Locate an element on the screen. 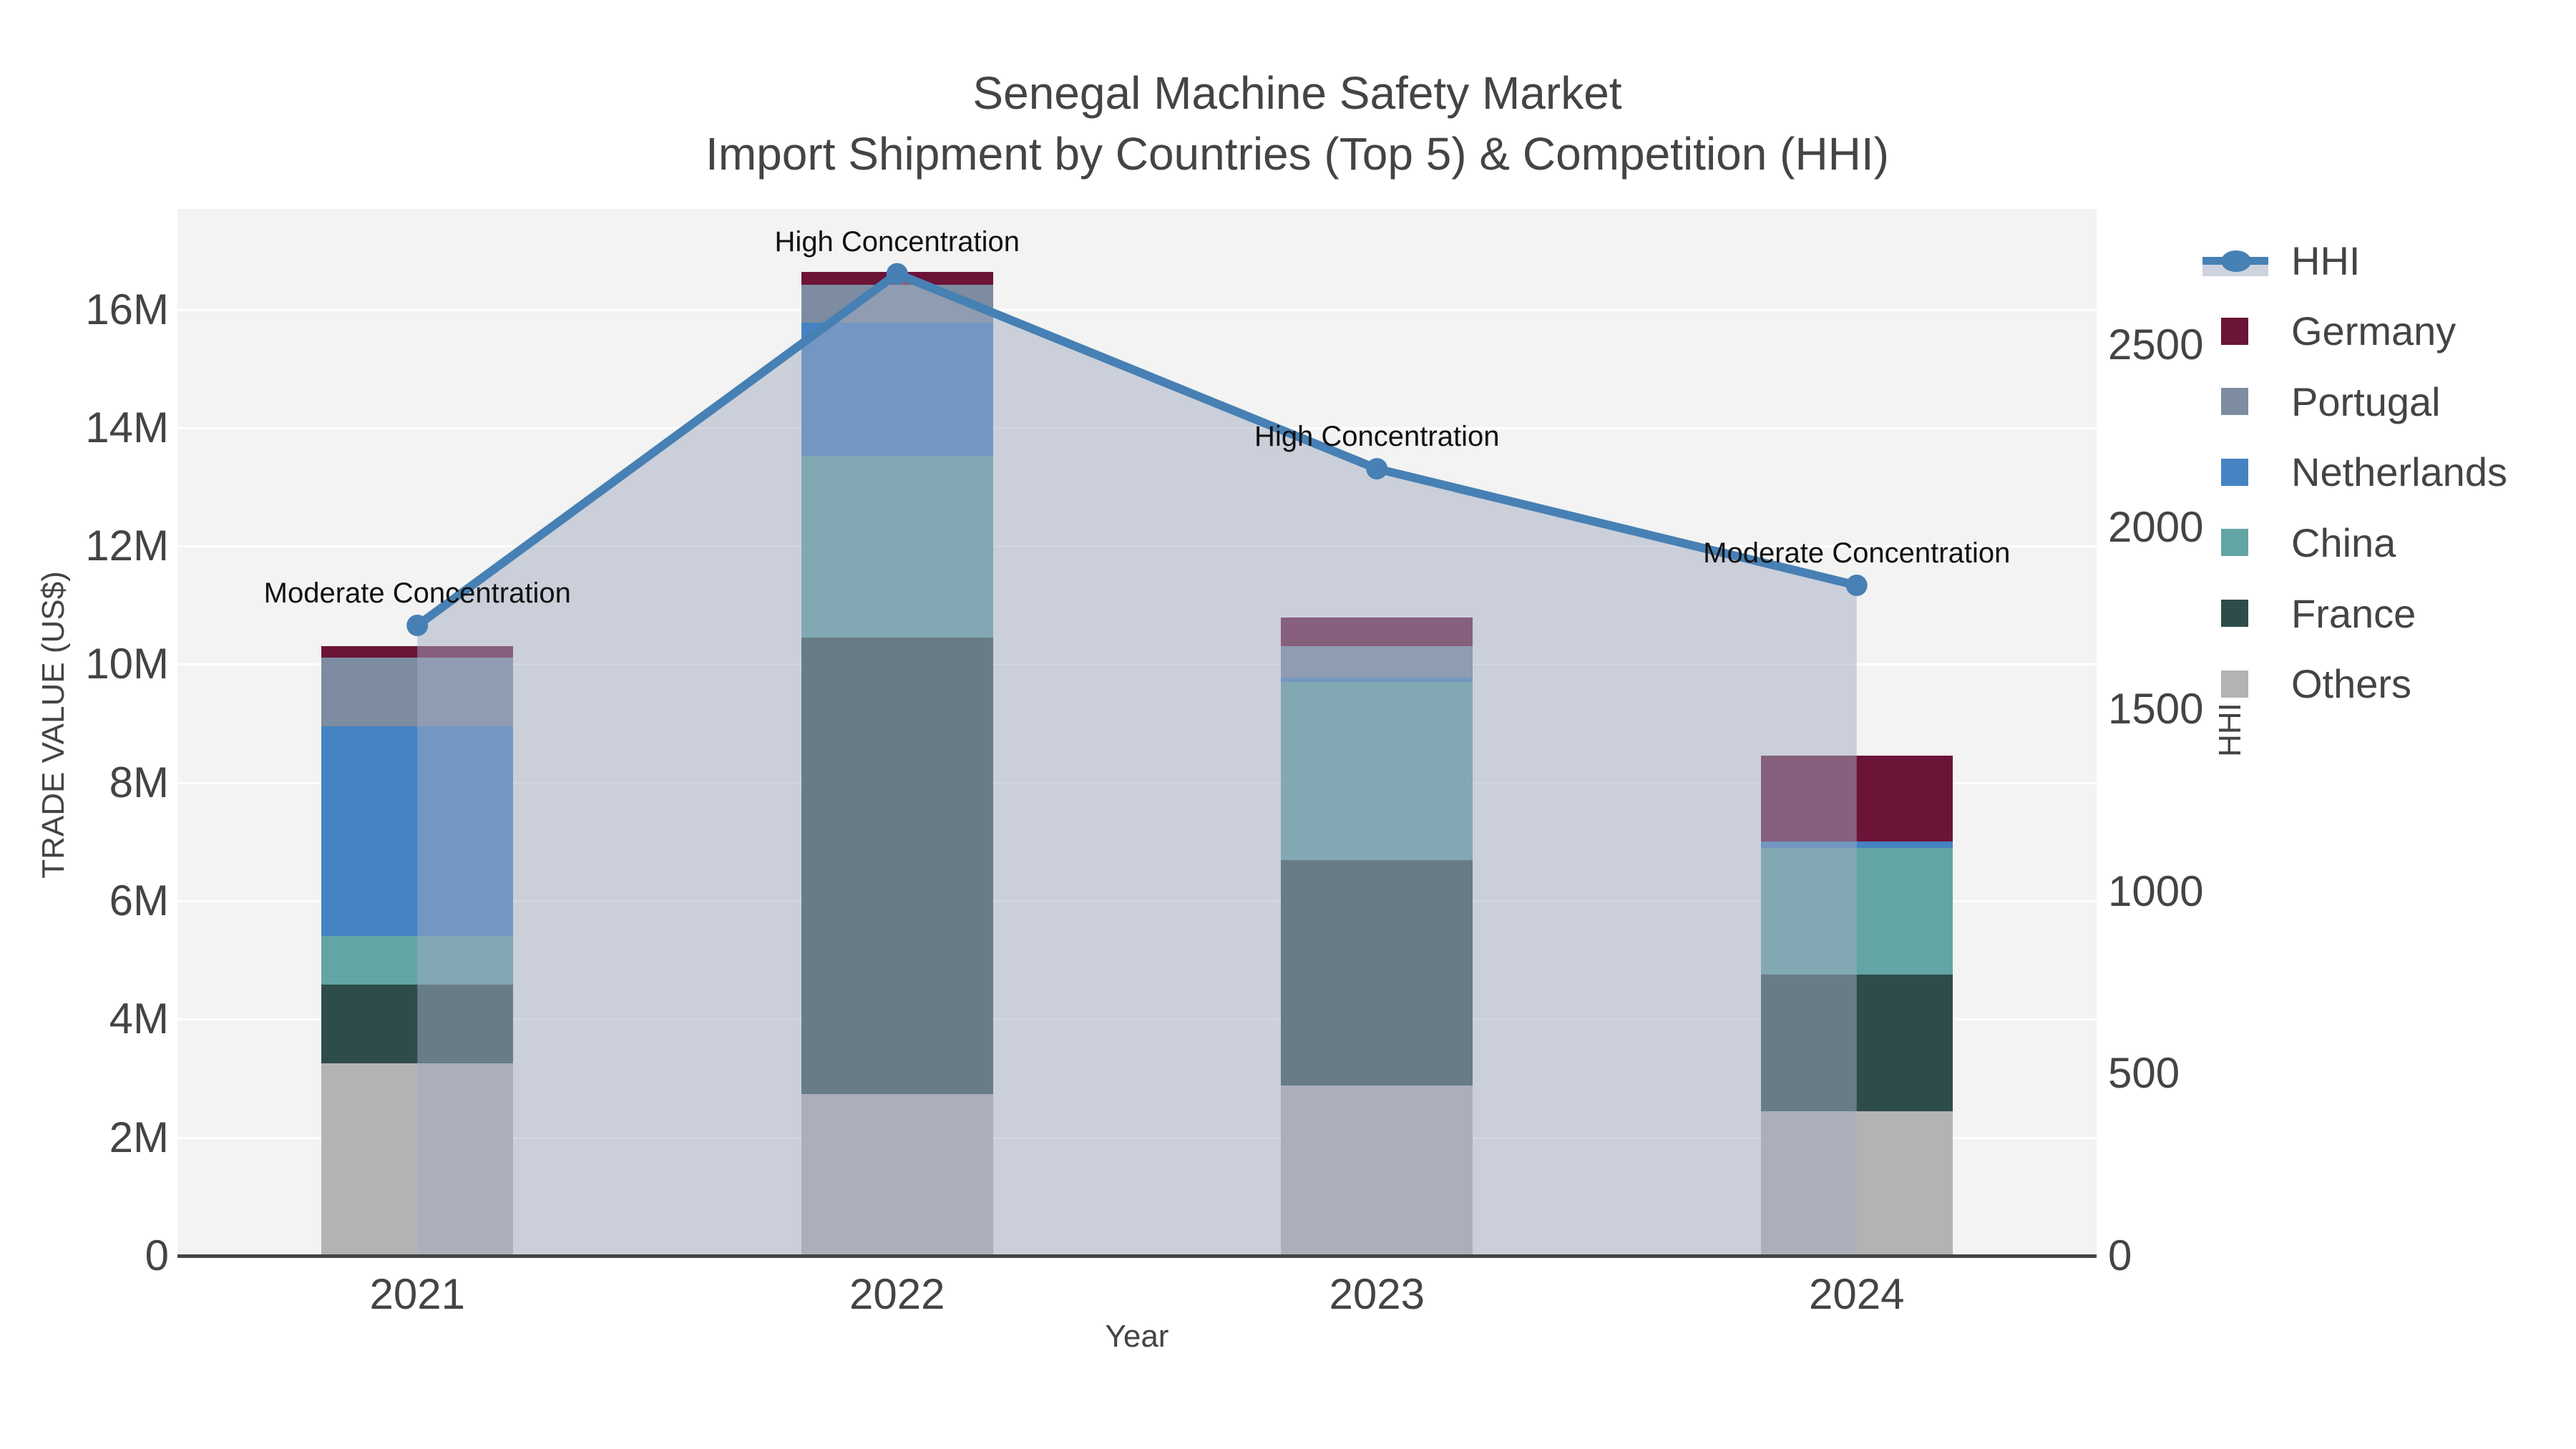 This screenshot has height=1449, width=2576. y-left-tick-14M: 14M is located at coordinates (127, 427).